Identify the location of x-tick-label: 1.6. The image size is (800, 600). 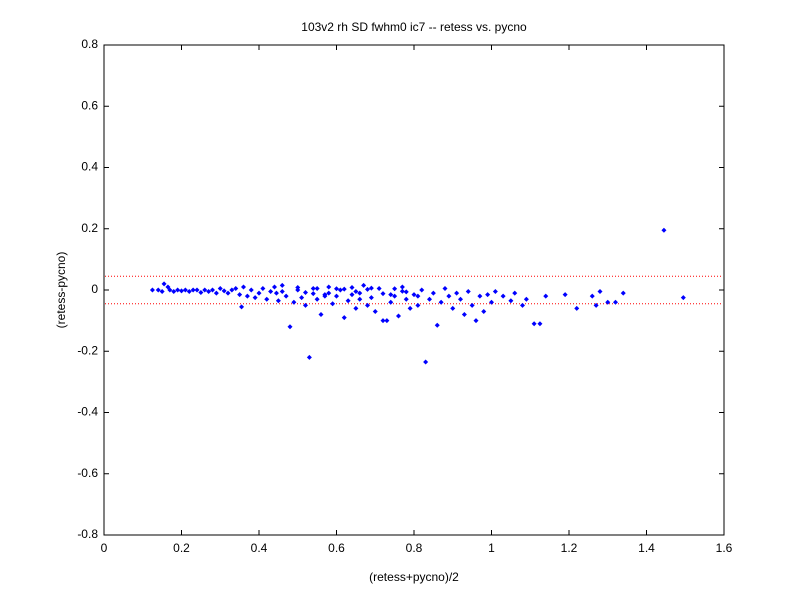
(724, 548).